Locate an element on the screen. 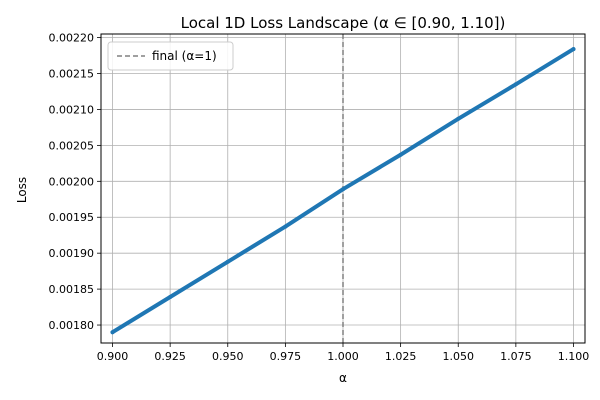 The height and width of the screenshot is (400, 600). y-tick-label: 0.00190 is located at coordinates (72, 253).